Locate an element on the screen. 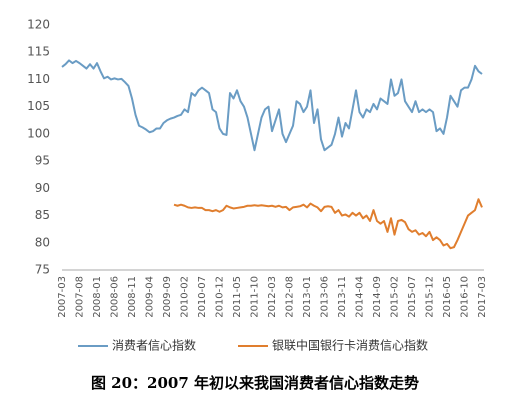  x-tick-label: 2015-12 is located at coordinates (430, 297).